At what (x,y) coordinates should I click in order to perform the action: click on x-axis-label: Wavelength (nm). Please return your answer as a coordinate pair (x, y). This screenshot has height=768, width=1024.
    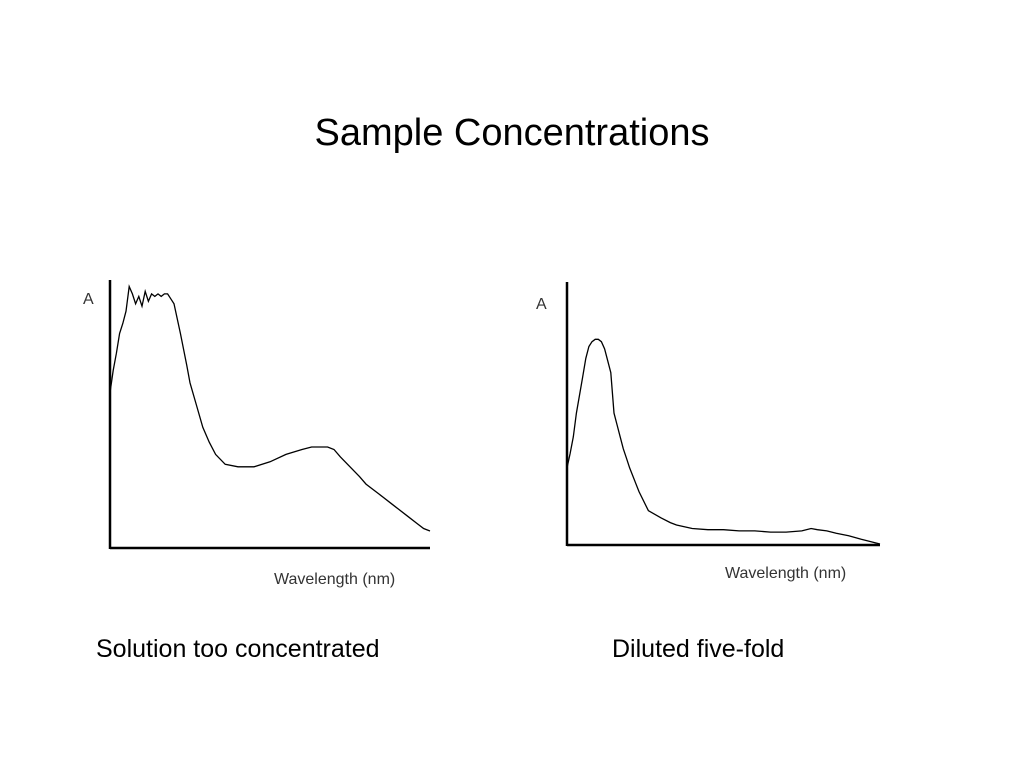
    Looking at the image, I should click on (334, 579).